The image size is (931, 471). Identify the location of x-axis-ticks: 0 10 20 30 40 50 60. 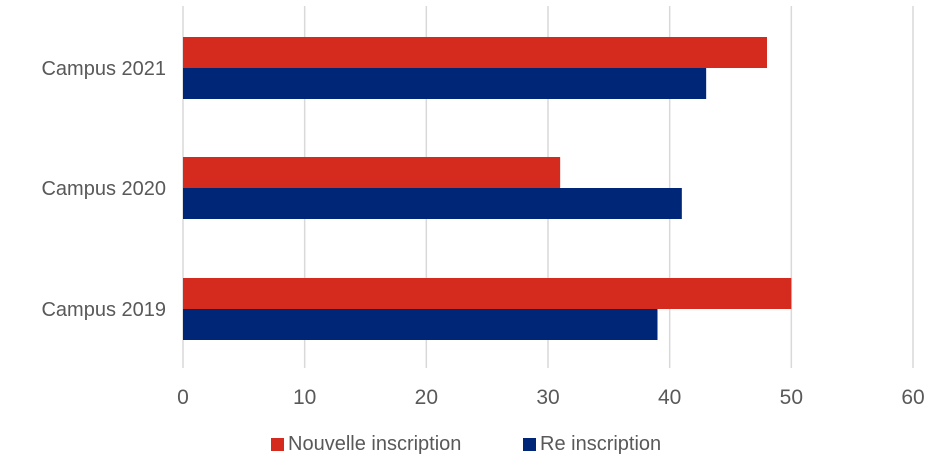
(551, 397).